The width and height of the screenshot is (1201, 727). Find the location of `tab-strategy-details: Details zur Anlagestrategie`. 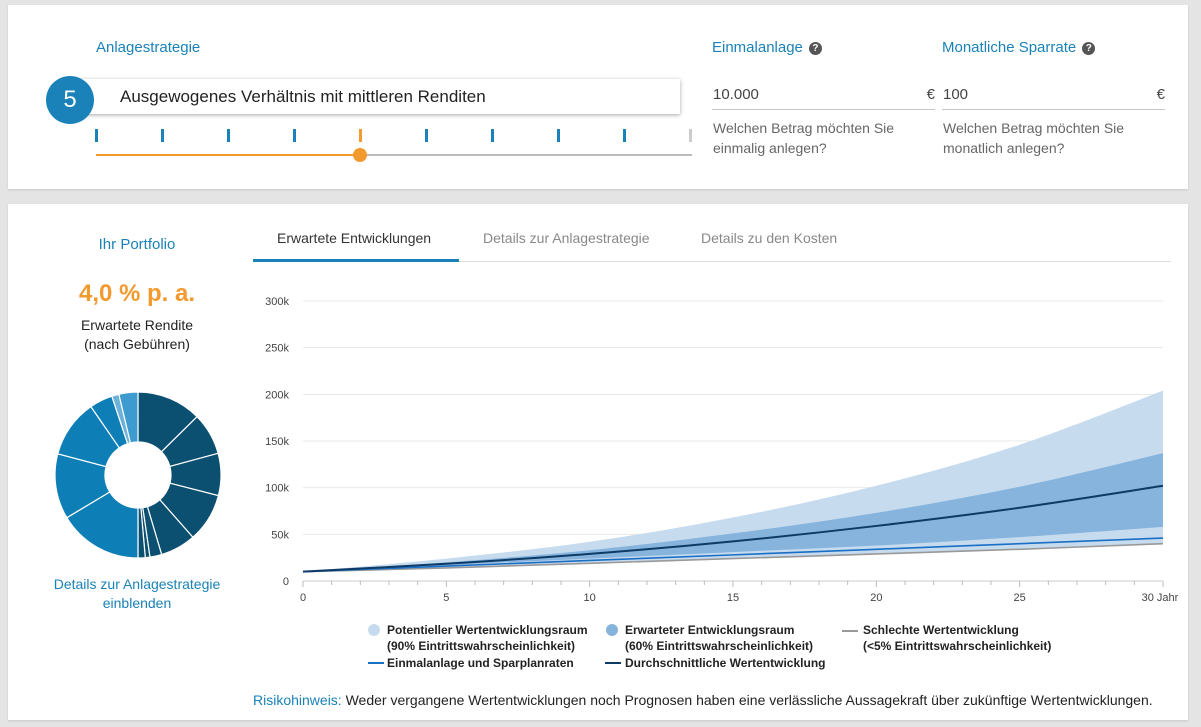

tab-strategy-details: Details zur Anlagestrategie is located at coordinates (566, 238).